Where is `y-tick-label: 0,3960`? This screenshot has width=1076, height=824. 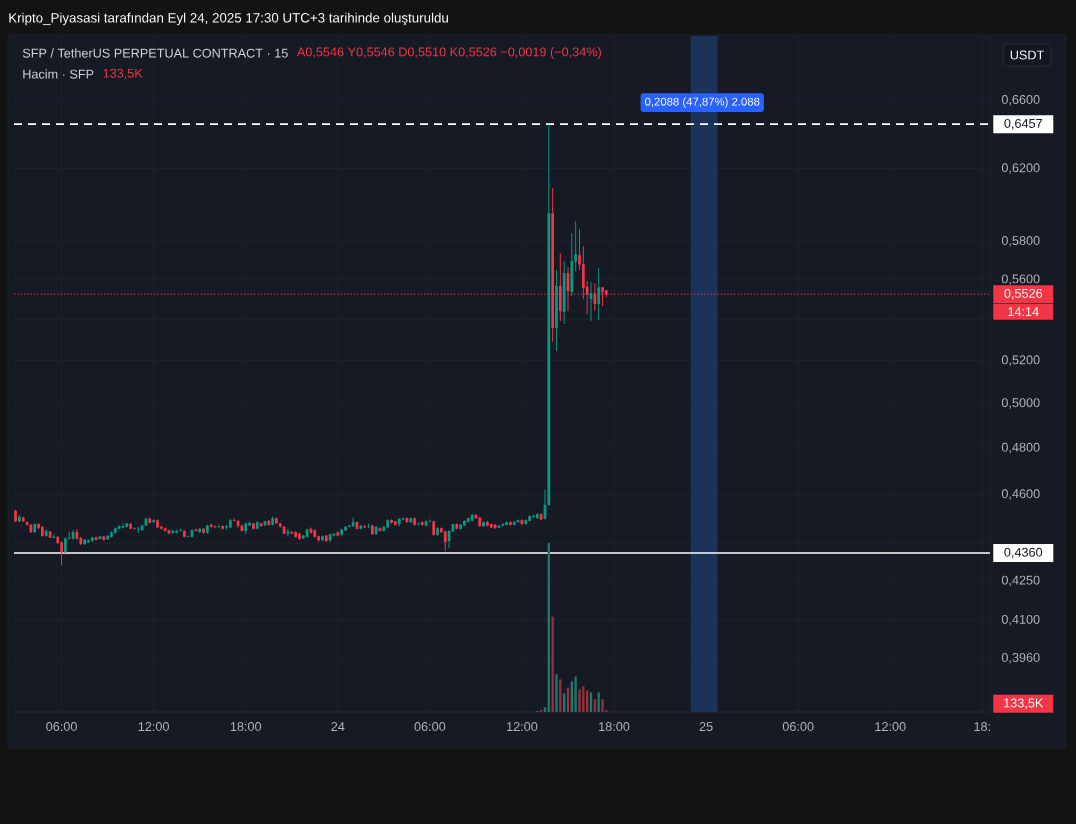
y-tick-label: 0,3960 is located at coordinates (1020, 658).